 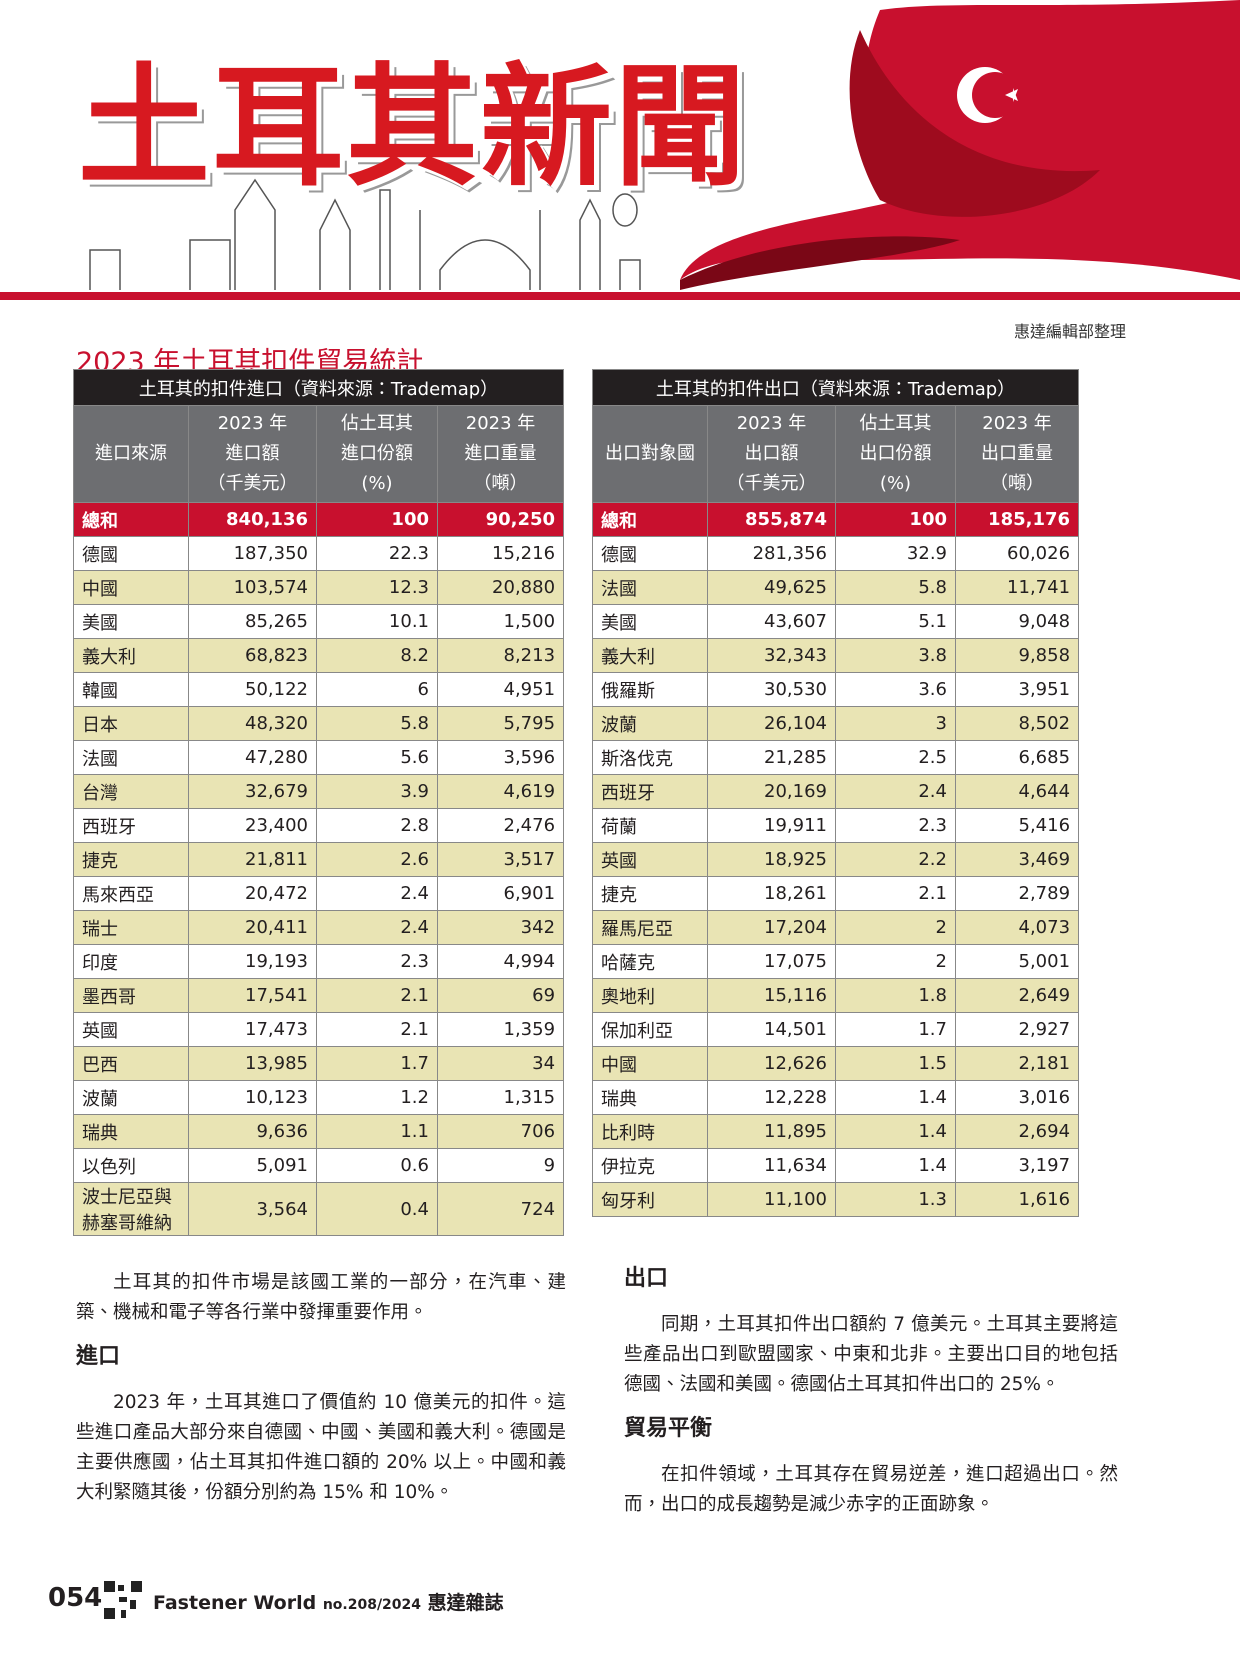 What do you see at coordinates (377, 1029) in the screenshot?
I see `table-cell: 2.1` at bounding box center [377, 1029].